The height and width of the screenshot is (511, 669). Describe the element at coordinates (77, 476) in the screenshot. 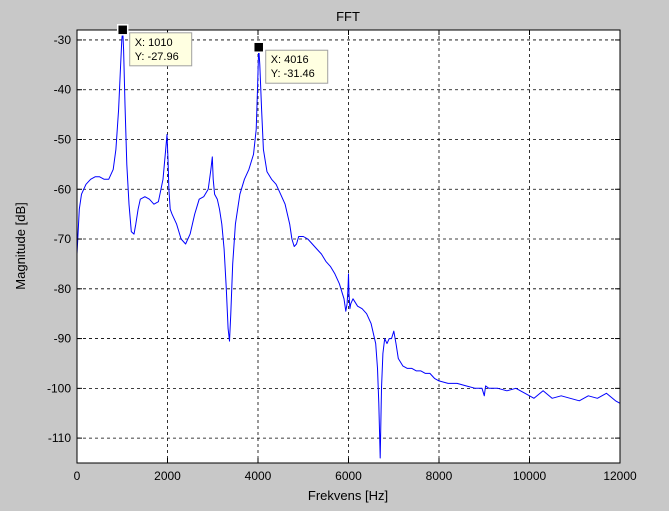

I see `x-tick-label: 0` at that location.